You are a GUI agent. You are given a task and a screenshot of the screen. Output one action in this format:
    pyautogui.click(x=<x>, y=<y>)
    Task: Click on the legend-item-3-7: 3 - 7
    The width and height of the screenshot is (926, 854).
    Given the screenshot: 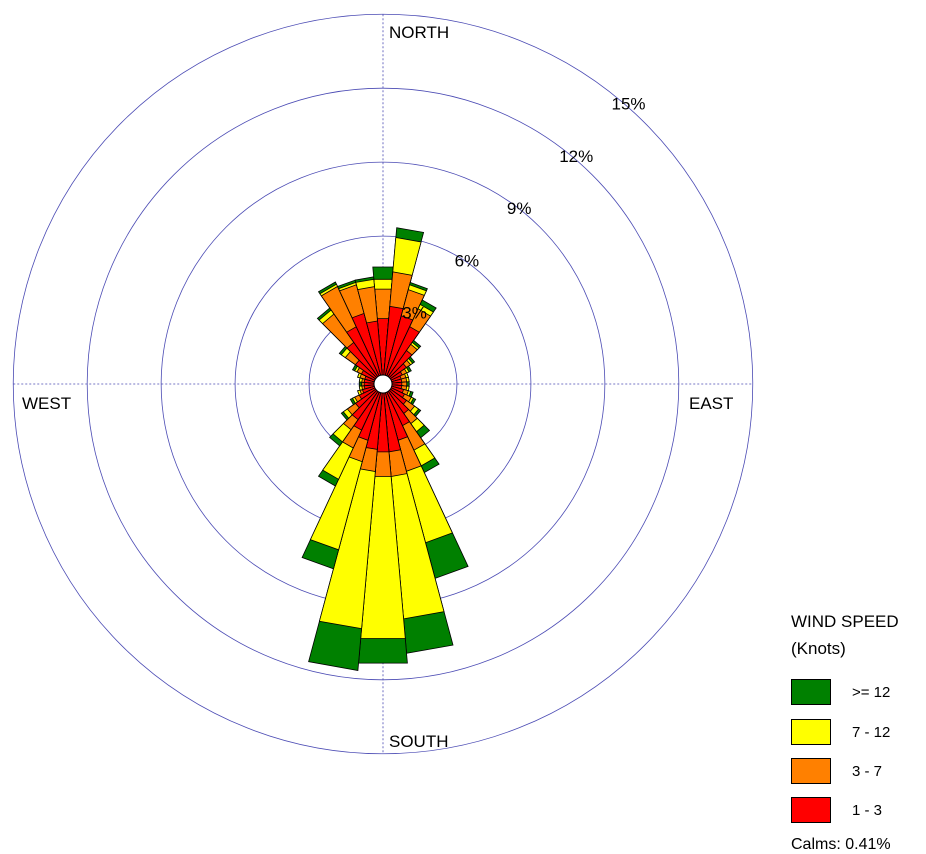 What is the action you would take?
    pyautogui.click(x=858, y=772)
    